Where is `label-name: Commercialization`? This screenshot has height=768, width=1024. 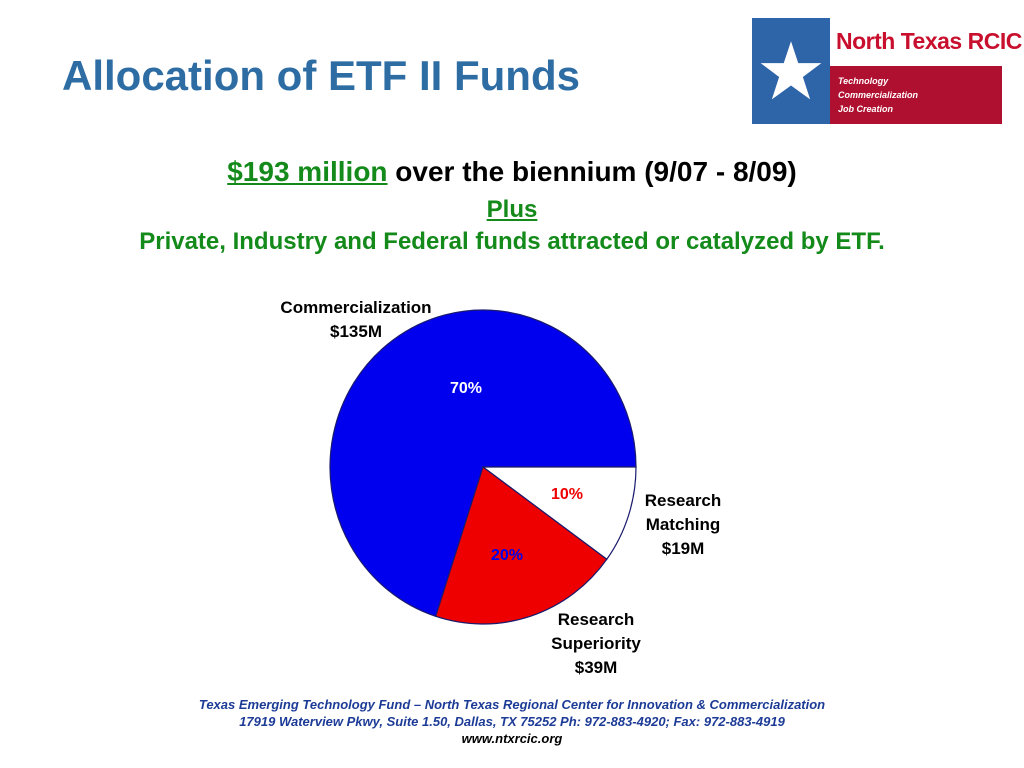 label-name: Commercialization is located at coordinates (356, 307).